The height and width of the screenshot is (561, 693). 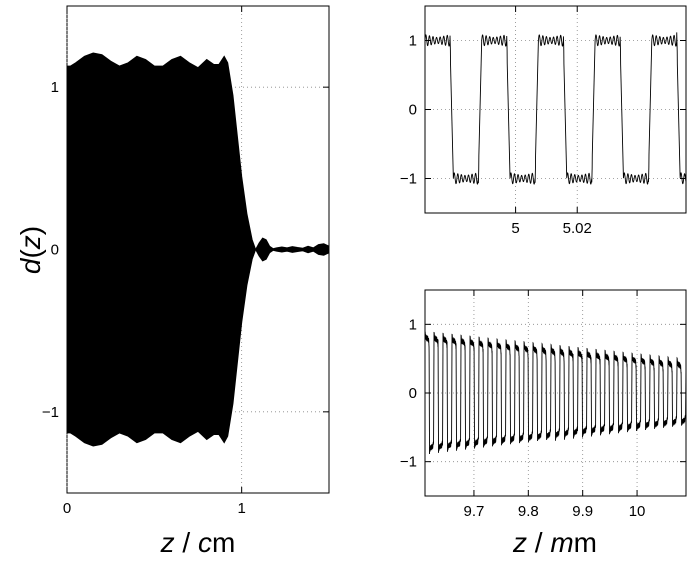 What do you see at coordinates (413, 41) in the screenshot?
I see `top-y-tick-label: 1` at bounding box center [413, 41].